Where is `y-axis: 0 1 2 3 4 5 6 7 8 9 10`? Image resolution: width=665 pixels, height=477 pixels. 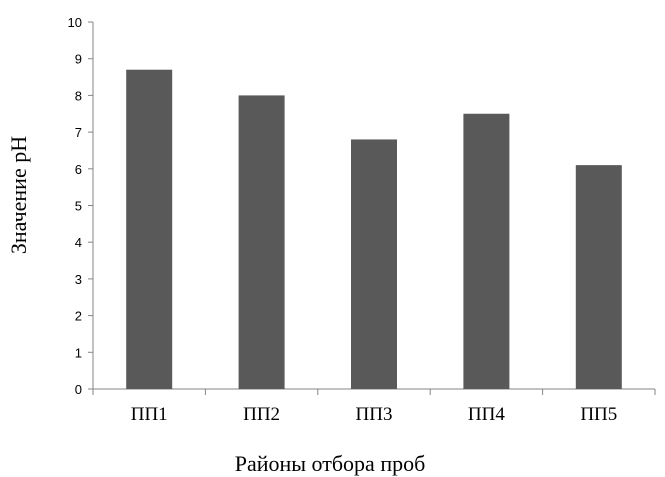
y-axis: 0 1 2 3 4 5 6 7 8 9 10 is located at coordinates (81, 206).